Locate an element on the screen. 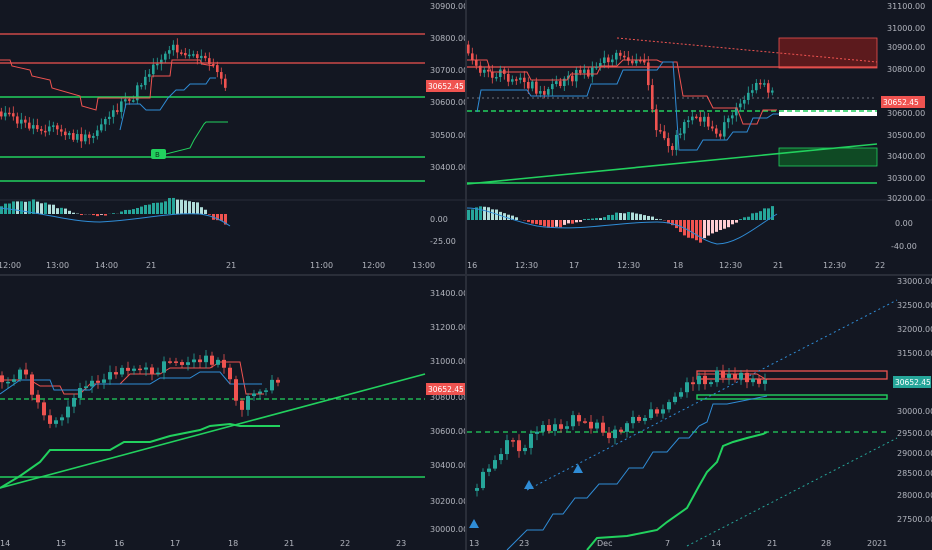  x-axis-bottom-left: 14 15 16 17 18 21 22 23 is located at coordinates (203, 543).